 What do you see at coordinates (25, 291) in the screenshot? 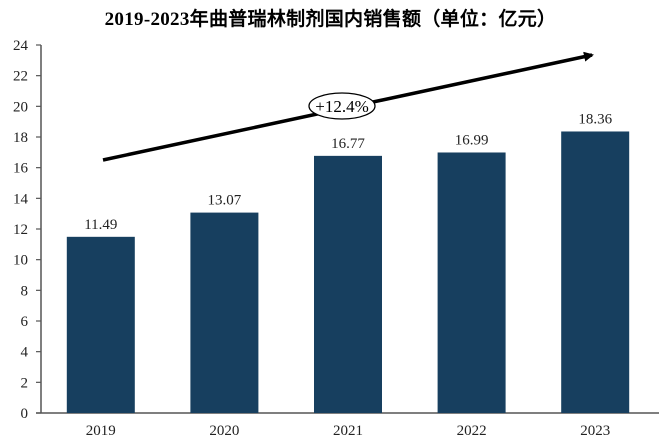
I see `y-tick-label: 8` at bounding box center [25, 291].